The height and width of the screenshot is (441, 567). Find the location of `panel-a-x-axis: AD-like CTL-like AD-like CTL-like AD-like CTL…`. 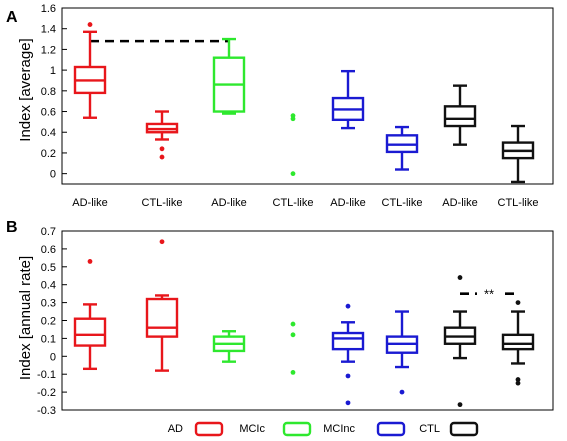

panel-a-x-axis: AD-like CTL-like AD-like CTL-like AD-like CTL… is located at coordinates (305, 203).